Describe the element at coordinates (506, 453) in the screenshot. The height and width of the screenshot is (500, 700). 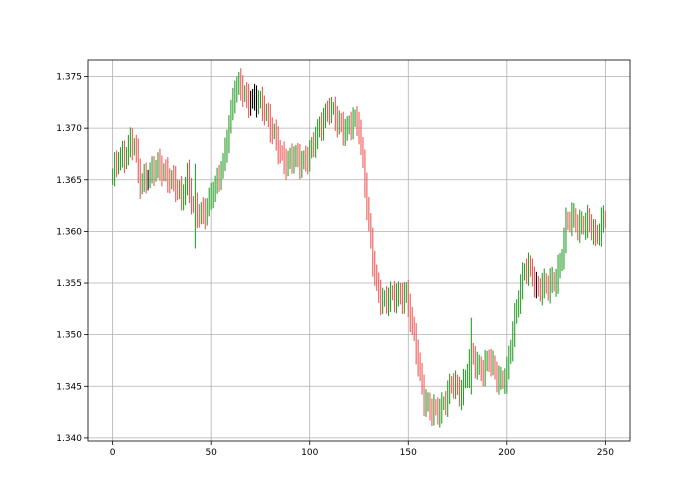
I see `x-tick-label: 200` at that location.